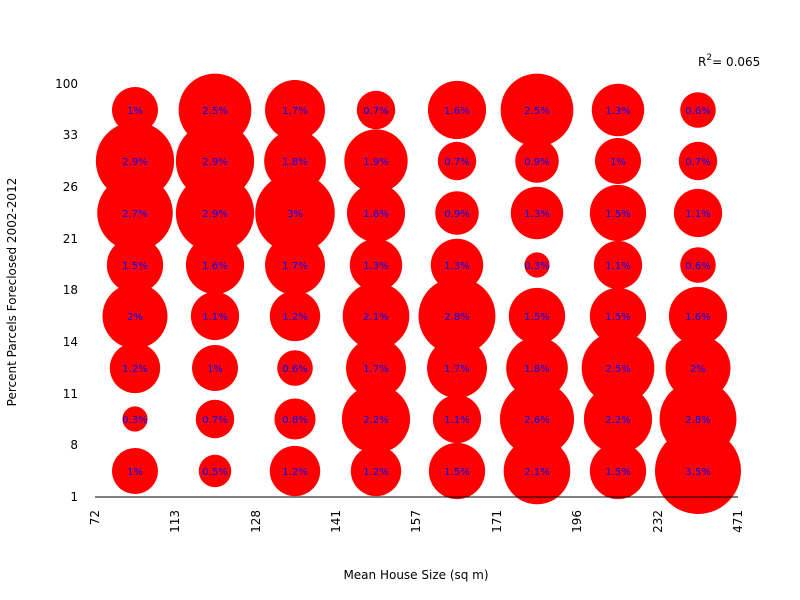  What do you see at coordinates (214, 472) in the screenshot?
I see `bubble-data-label: 0.5%` at bounding box center [214, 472].